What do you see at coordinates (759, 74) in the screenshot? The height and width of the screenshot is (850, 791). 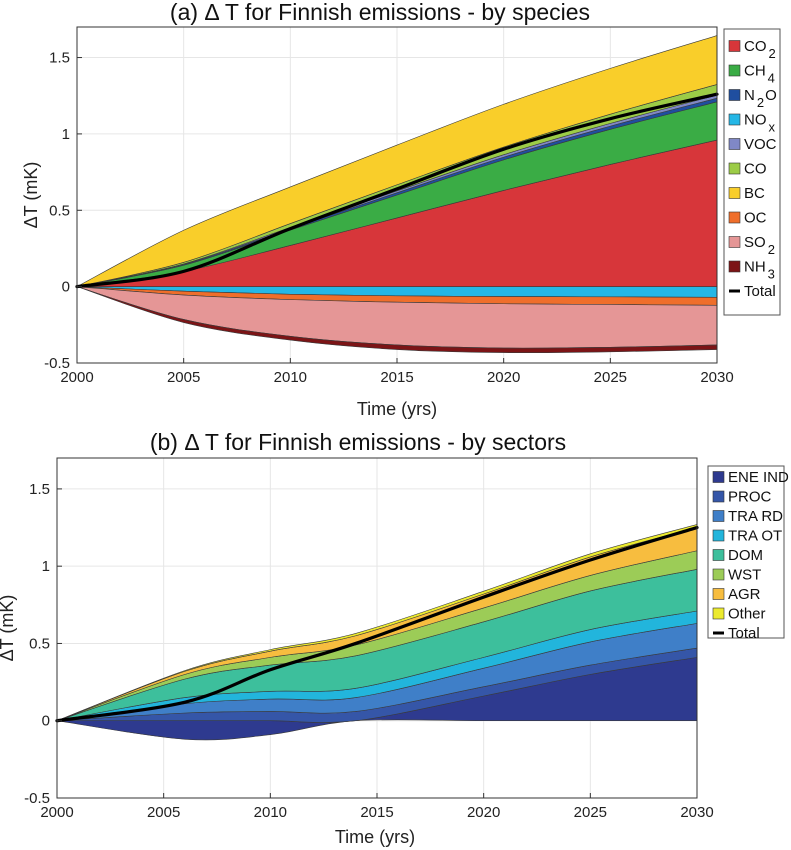 I see `legend-label: CH 4` at bounding box center [759, 74].